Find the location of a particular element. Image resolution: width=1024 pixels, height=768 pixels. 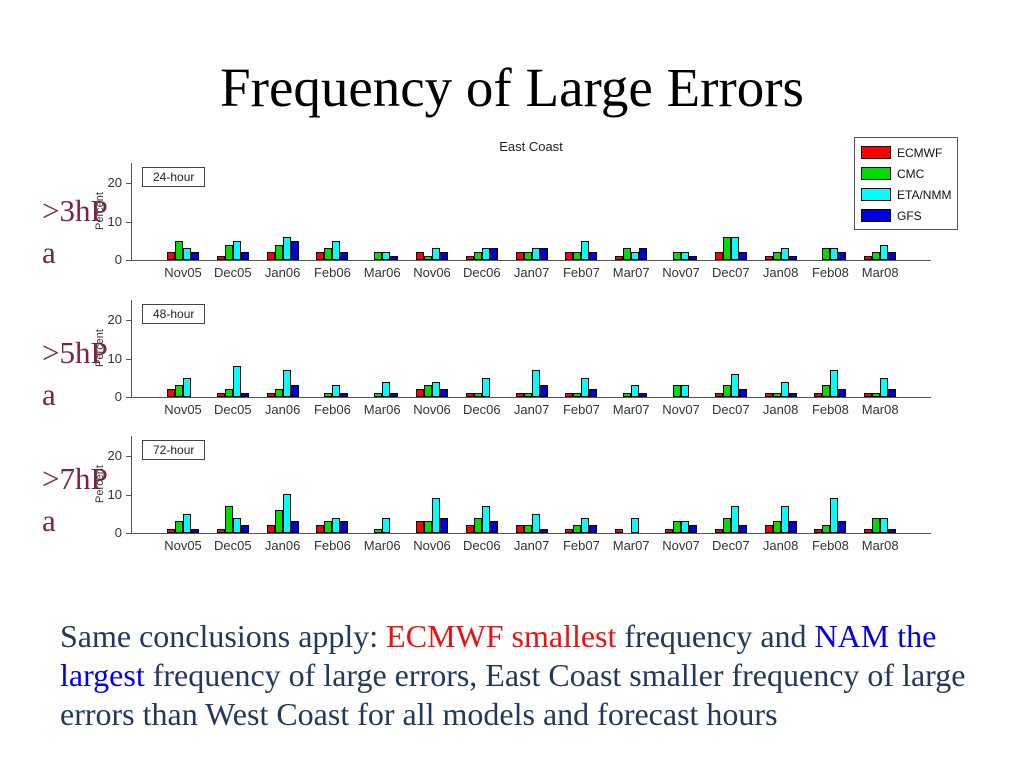

legend-swatch-icon is located at coordinates (876, 152).